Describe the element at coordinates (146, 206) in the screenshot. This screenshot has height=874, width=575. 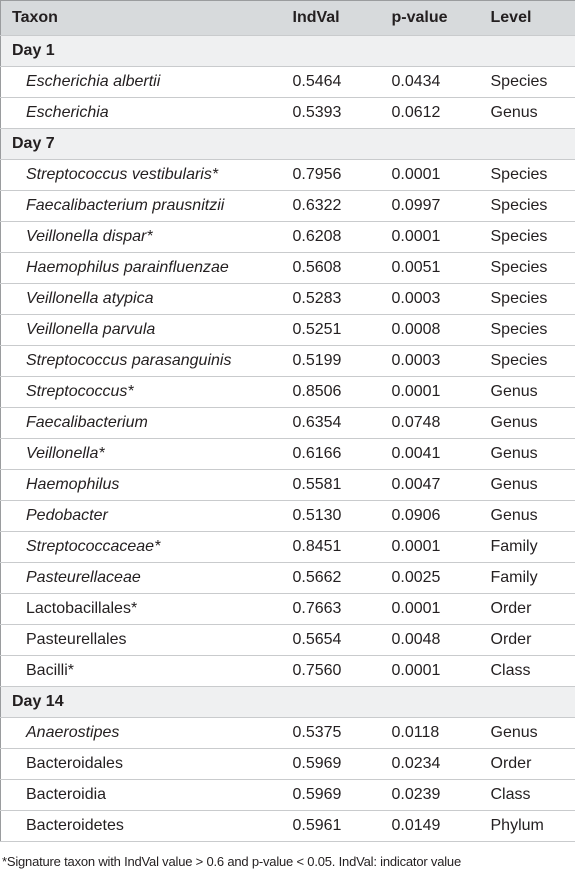
I see `taxon-cell: Faecalibacterium prausnitzii` at that location.